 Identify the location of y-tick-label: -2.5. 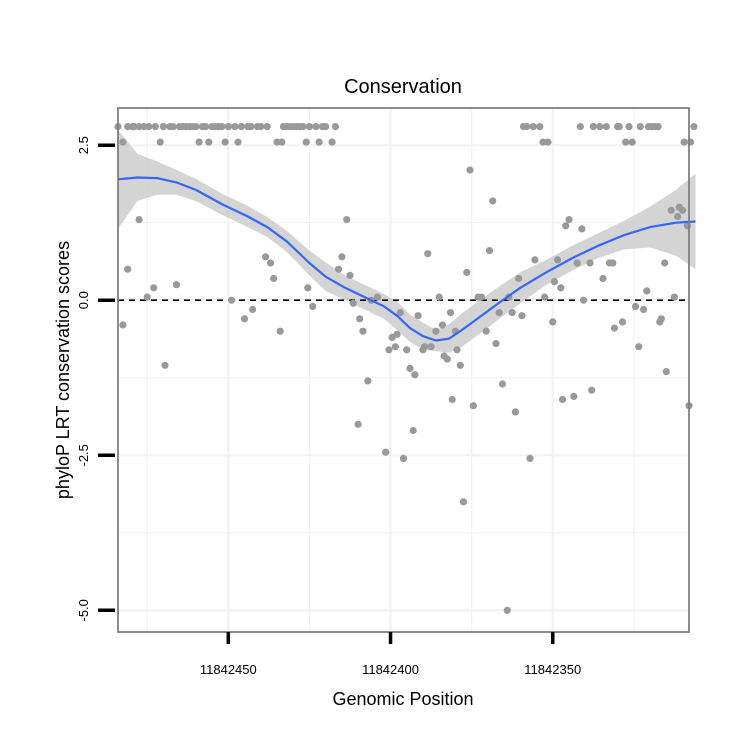
(83, 455).